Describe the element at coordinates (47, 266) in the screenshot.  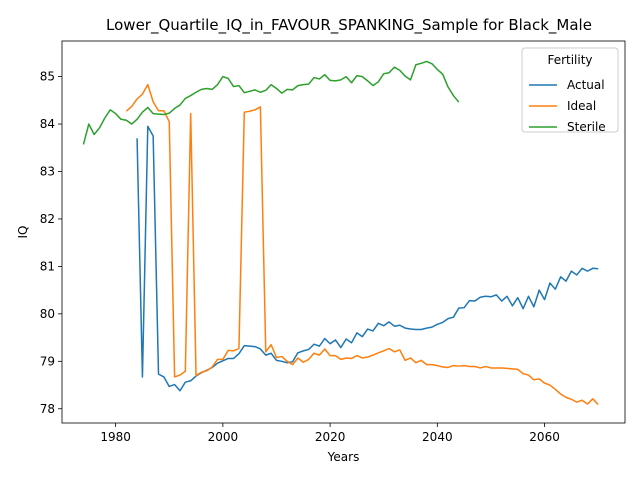
I see `y-tick-label: 81` at that location.